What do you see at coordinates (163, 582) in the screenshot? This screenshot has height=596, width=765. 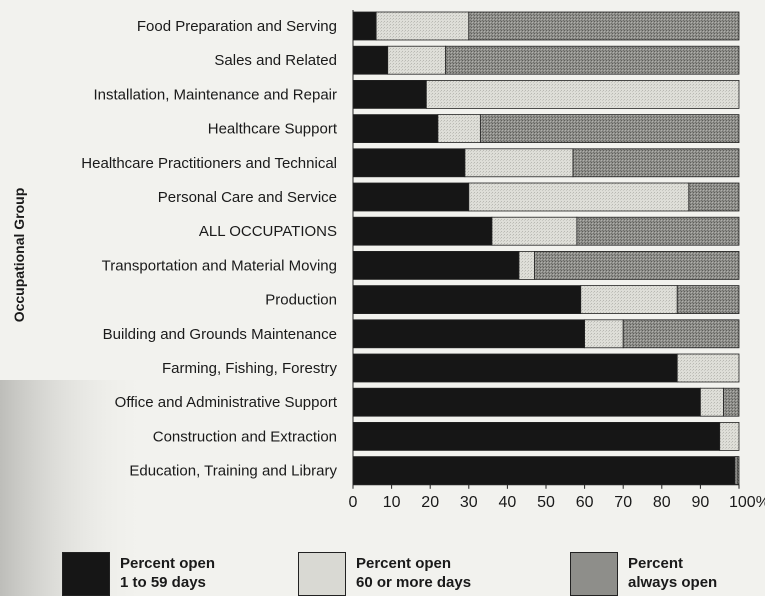 I see `legend-label-line2: 1 to 59 days` at bounding box center [163, 582].